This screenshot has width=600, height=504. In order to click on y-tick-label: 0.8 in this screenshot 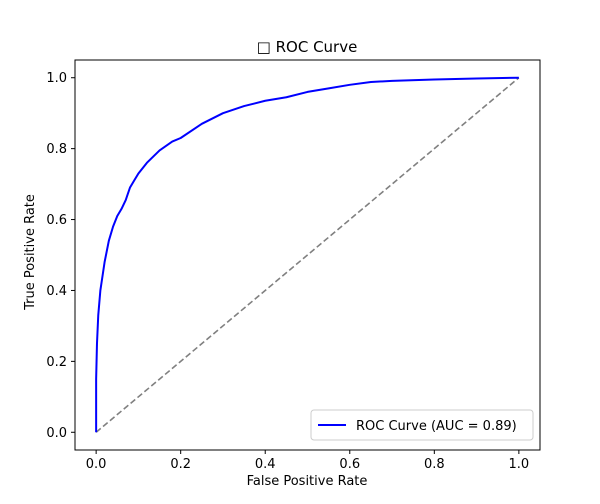, I will do `click(56, 149)`.